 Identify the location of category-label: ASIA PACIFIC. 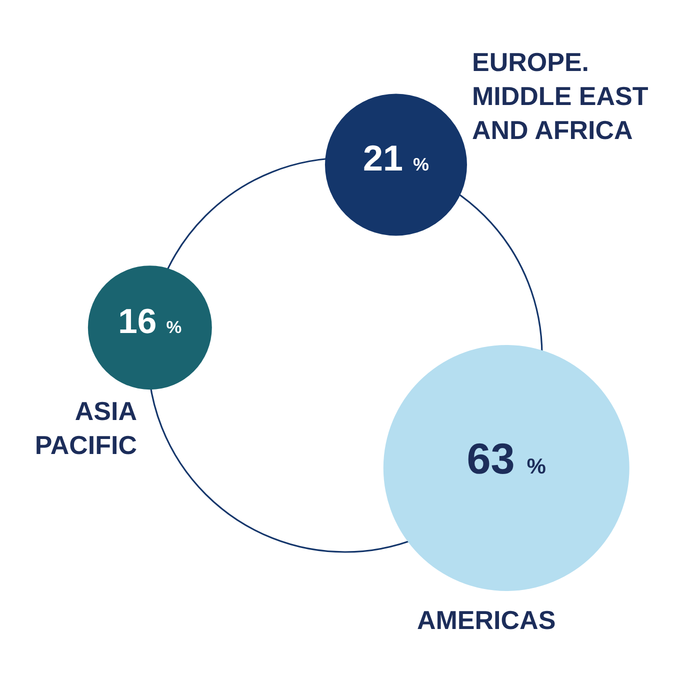
(86, 428).